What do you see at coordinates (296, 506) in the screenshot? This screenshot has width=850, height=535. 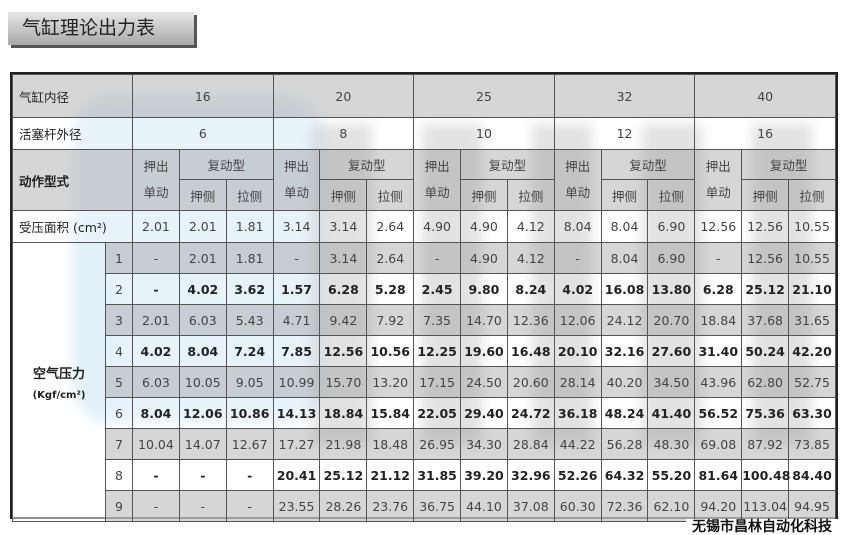 I see `force-cell: 23.55` at bounding box center [296, 506].